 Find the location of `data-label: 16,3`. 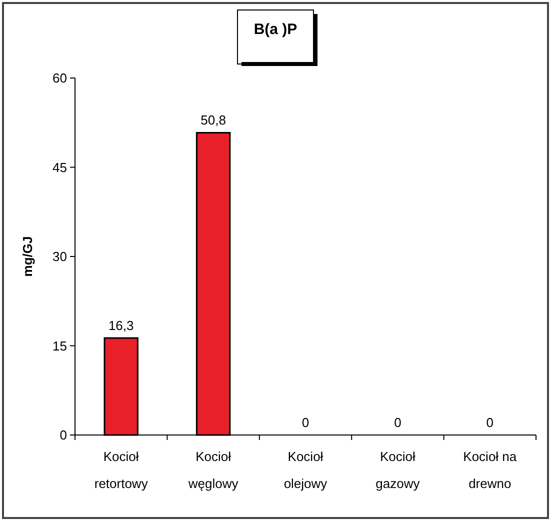

data-label: 16,3 is located at coordinates (121, 326).